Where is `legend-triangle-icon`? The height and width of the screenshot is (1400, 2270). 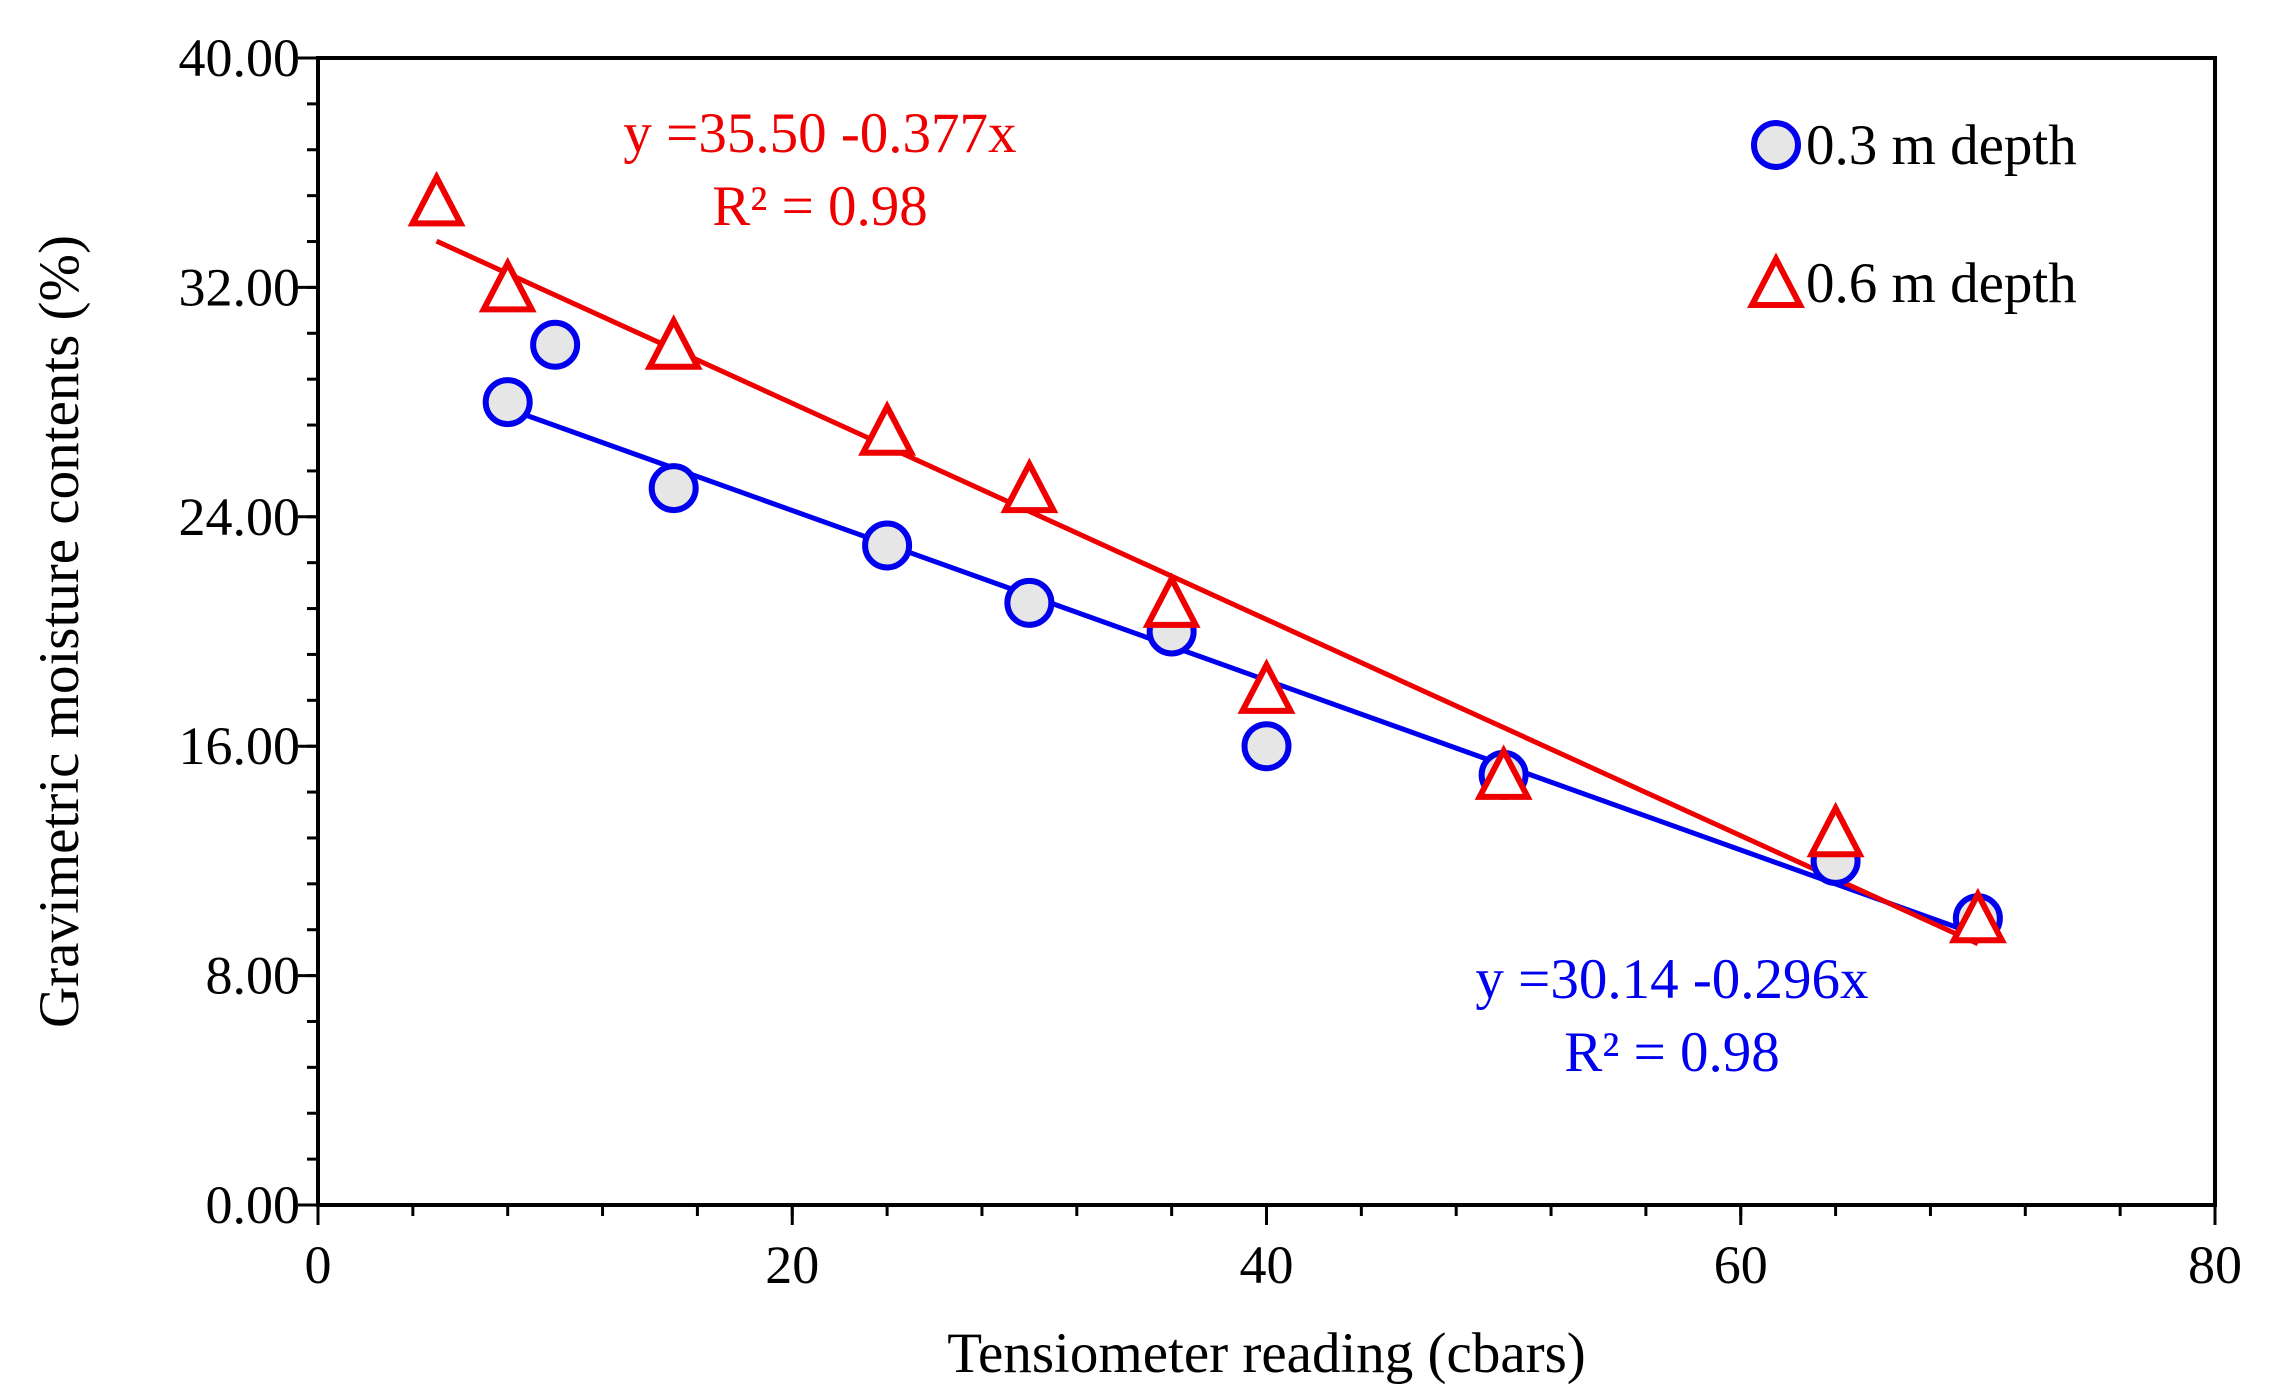
legend-triangle-icon is located at coordinates (1776, 280).